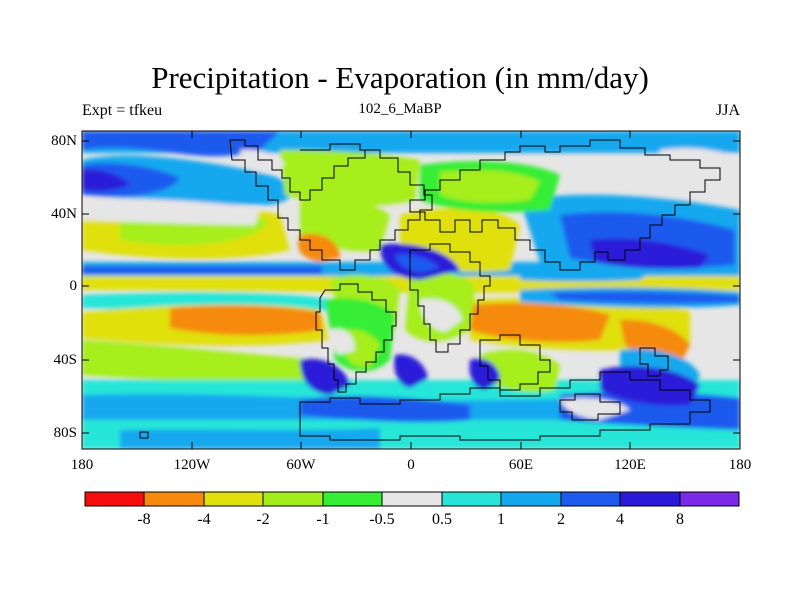 Image resolution: width=800 pixels, height=600 pixels. Describe the element at coordinates (64, 141) in the screenshot. I see `y-tick-label: 80N` at that location.